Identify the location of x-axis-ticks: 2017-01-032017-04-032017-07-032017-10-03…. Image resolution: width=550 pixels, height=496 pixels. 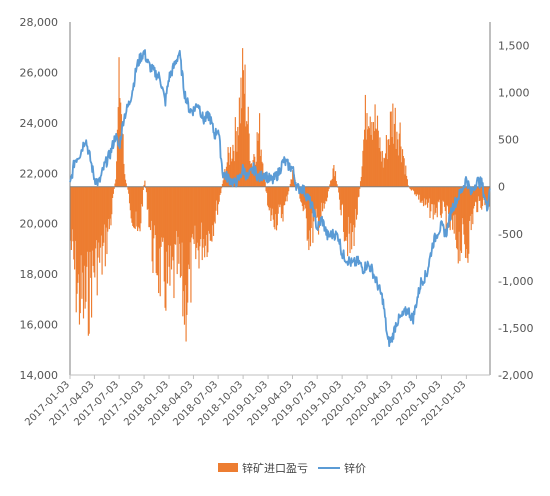
(246, 401).